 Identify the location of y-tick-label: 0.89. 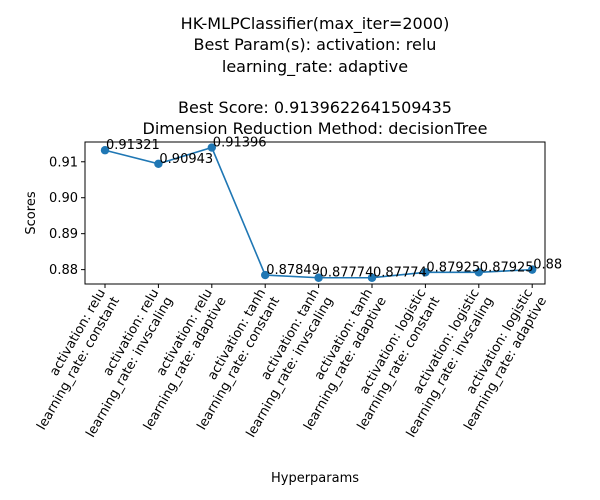
(63, 234).